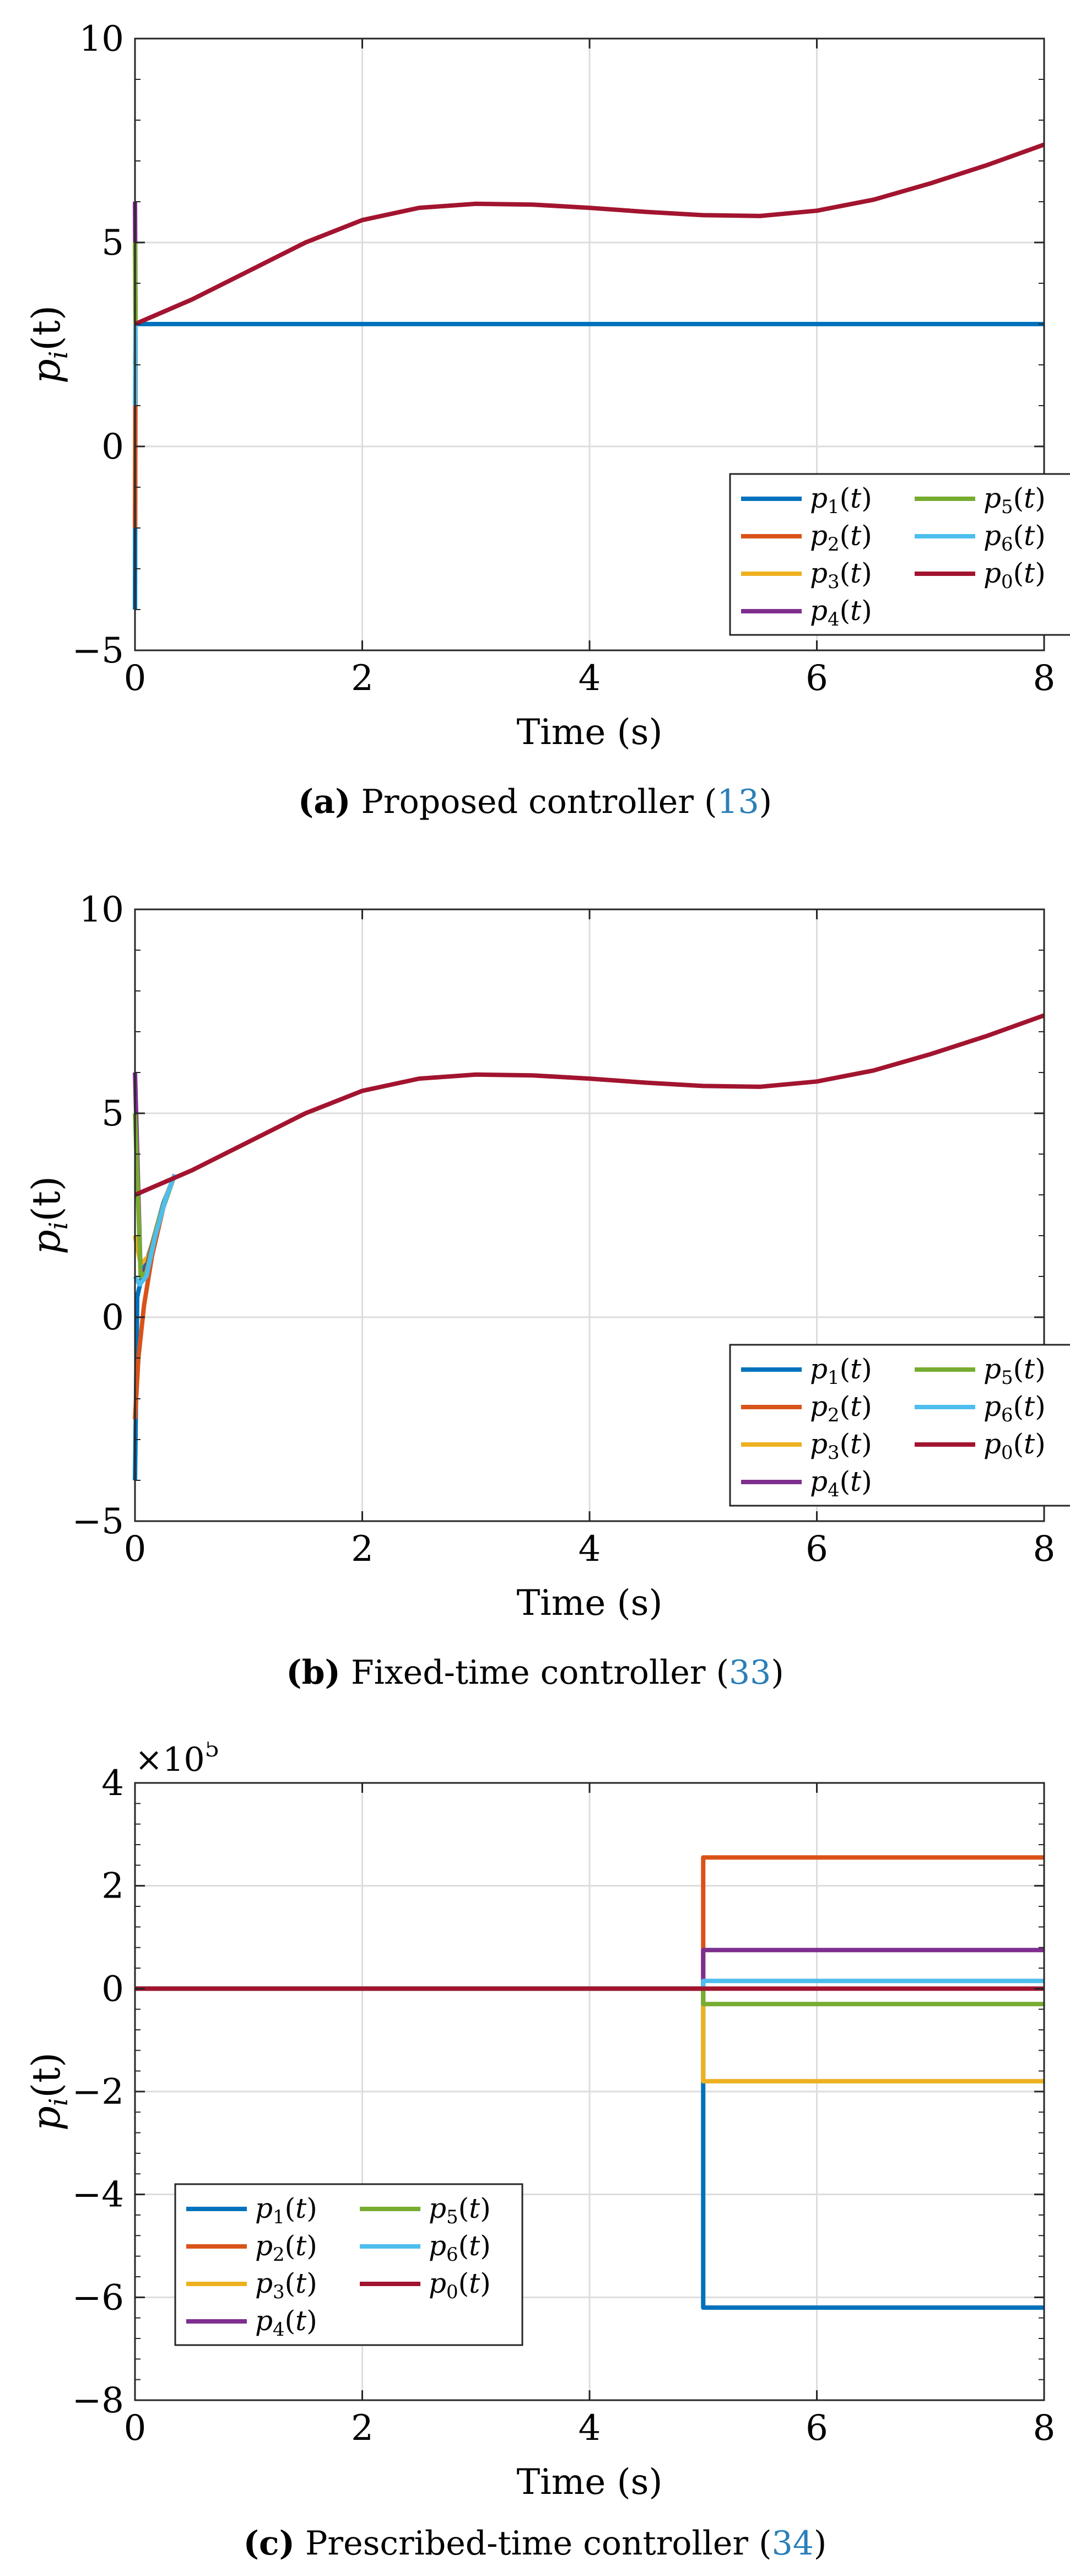 This screenshot has height=2576, width=1070. Describe the element at coordinates (98, 2195) in the screenshot. I see `y-tick-label: −4` at that location.